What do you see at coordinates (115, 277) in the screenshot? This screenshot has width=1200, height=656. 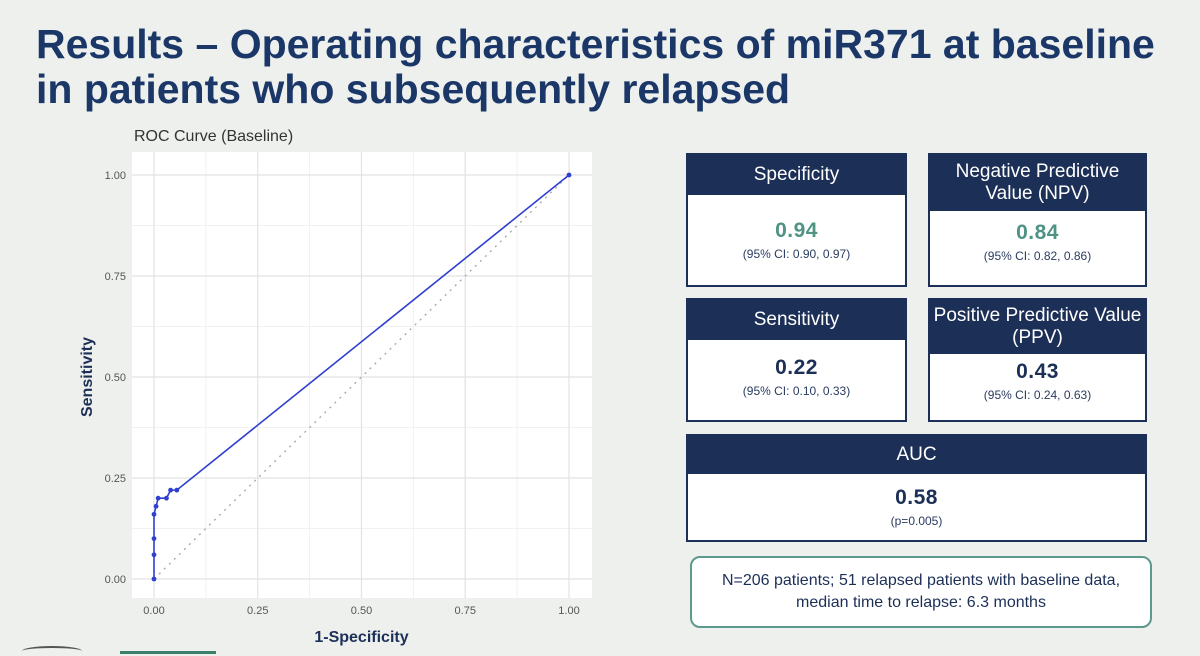 I see `y-tick-label: 0.75` at bounding box center [115, 277].